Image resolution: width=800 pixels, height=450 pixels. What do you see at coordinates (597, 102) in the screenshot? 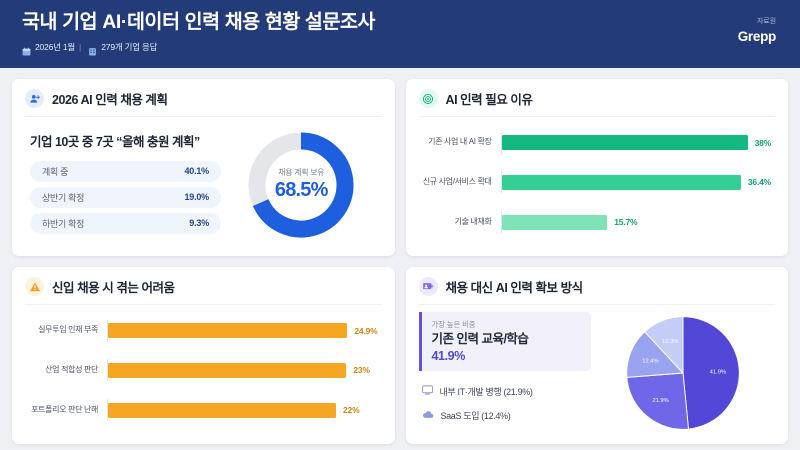
I see `card-ai-reason-header: AI 인력 필요 이유` at bounding box center [597, 102].